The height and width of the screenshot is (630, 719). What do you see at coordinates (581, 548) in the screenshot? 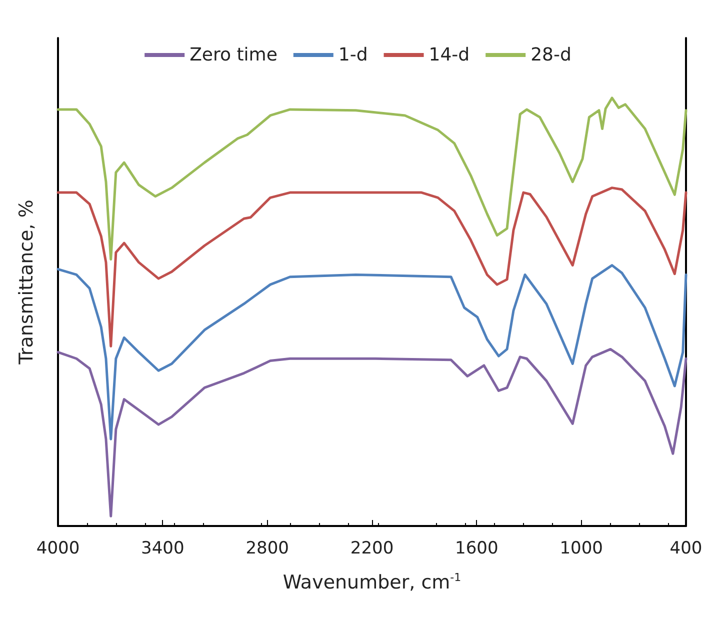
I see `x-tick-label: 1000` at bounding box center [581, 548].